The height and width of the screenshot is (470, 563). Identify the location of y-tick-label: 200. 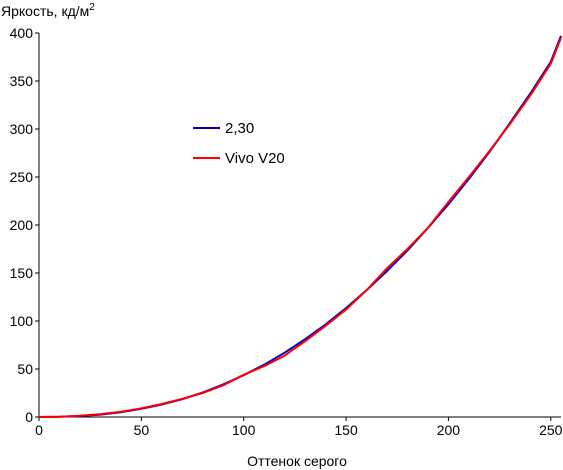
(22, 225).